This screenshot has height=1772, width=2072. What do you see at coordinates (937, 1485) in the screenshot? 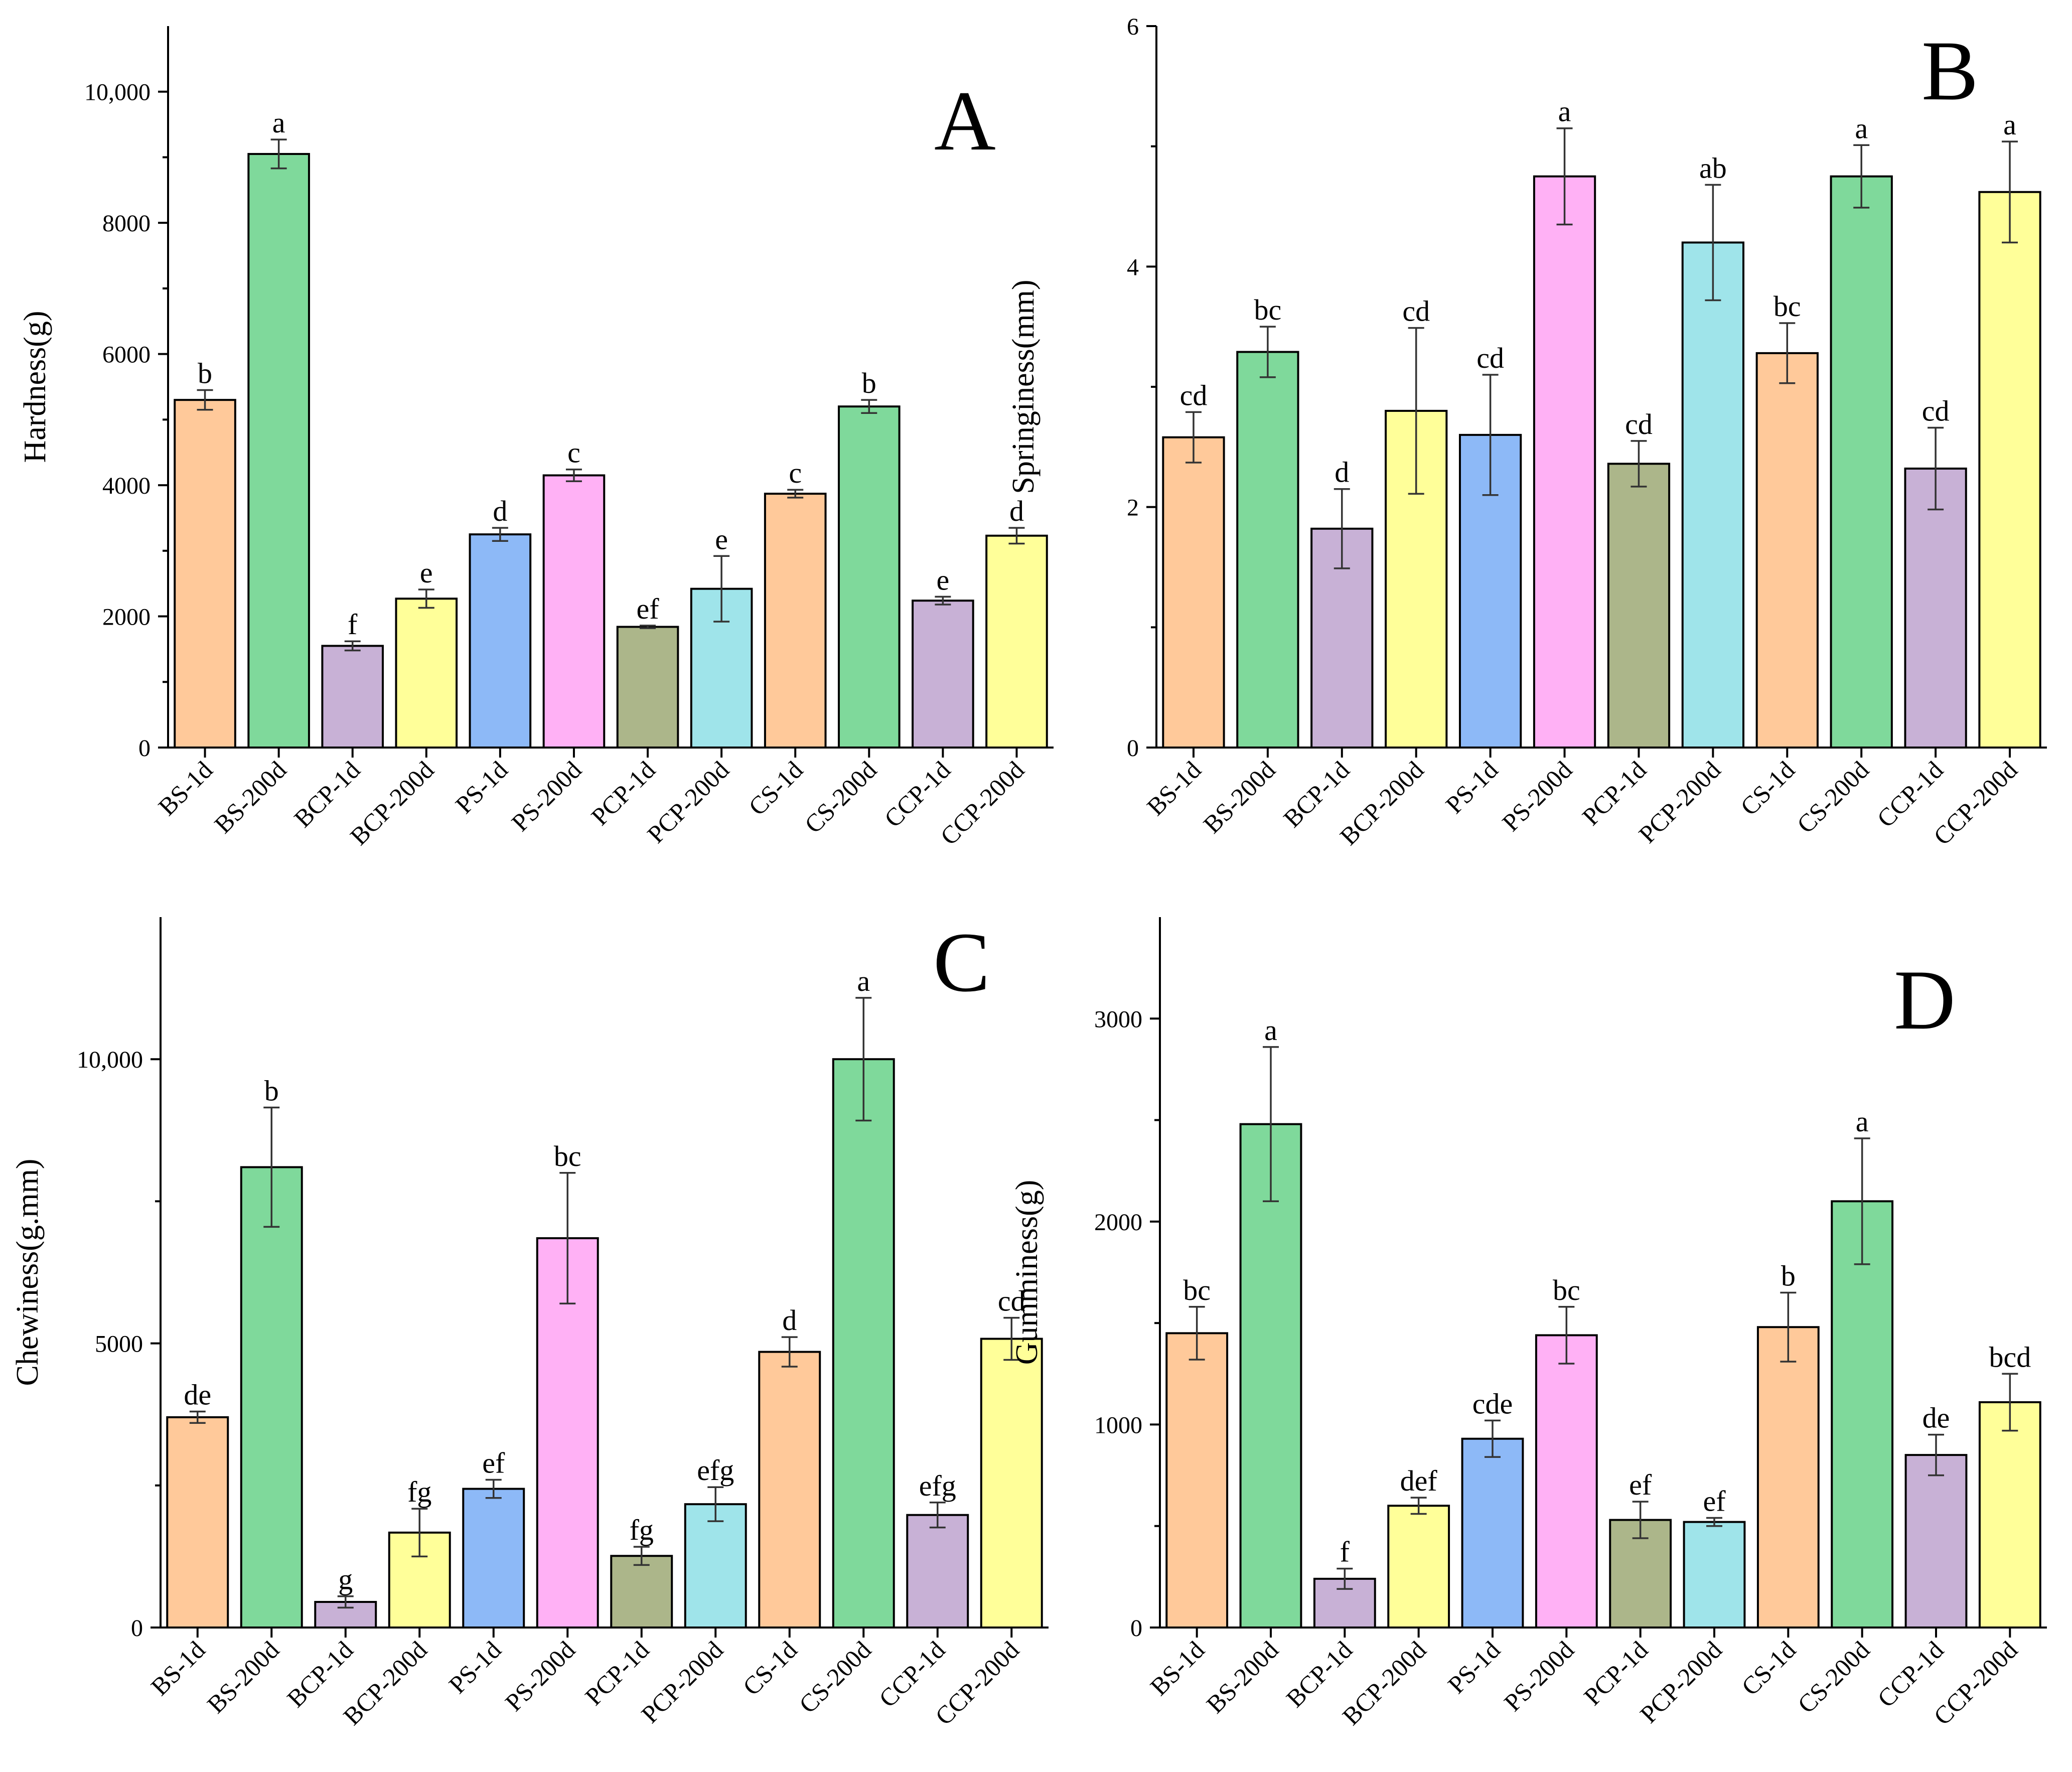
I see `significance-letter: efg` at bounding box center [937, 1485].